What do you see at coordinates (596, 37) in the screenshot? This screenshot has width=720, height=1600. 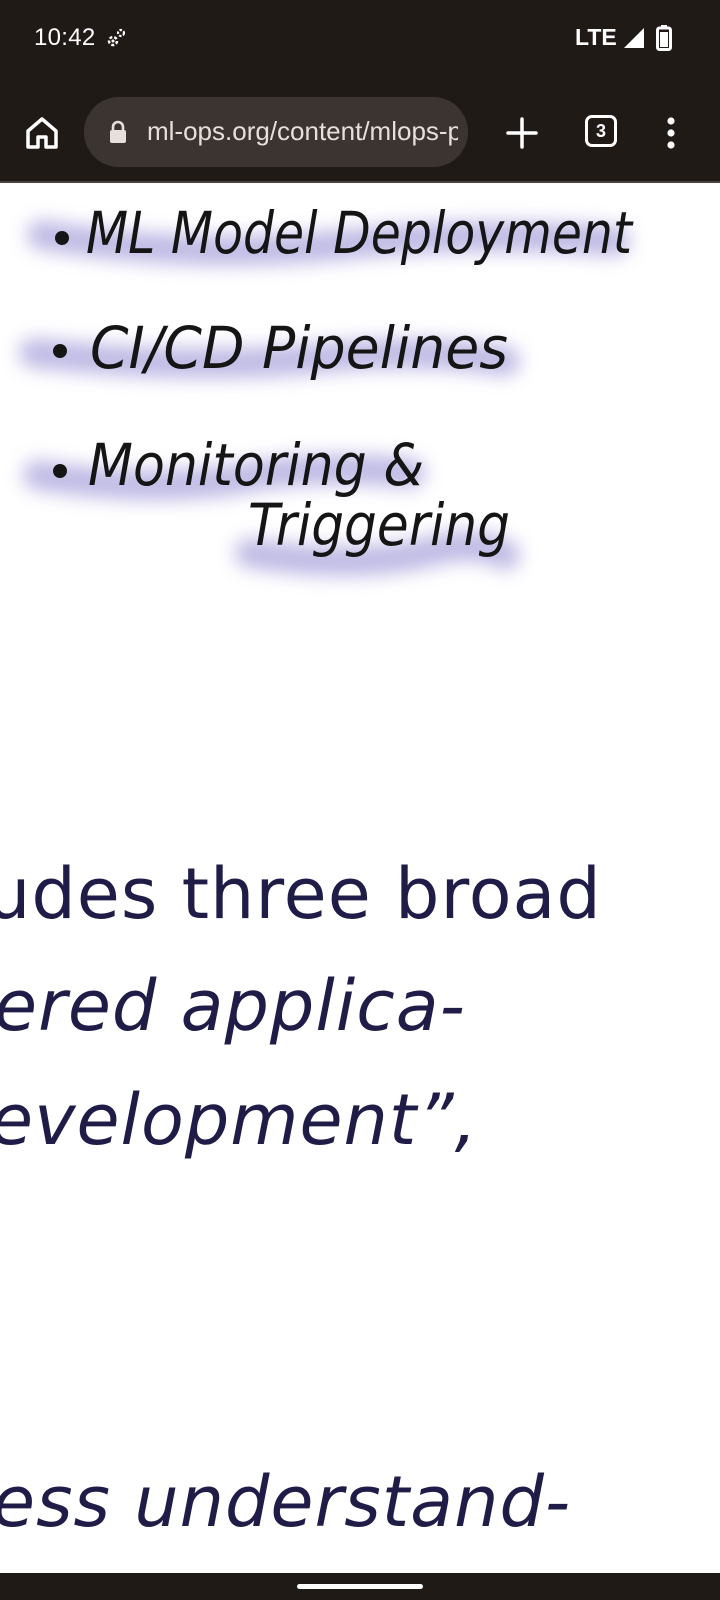 I see `network-type: LTE` at bounding box center [596, 37].